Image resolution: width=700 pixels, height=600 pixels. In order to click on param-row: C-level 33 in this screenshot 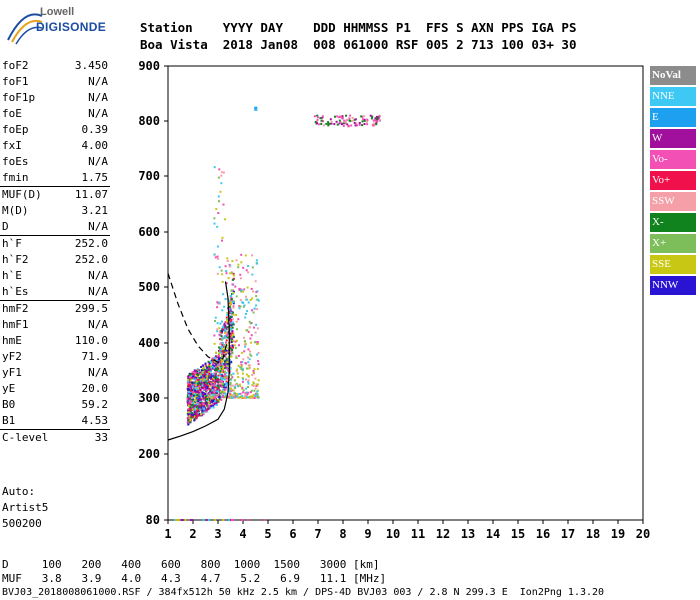, I will do `click(55, 438)`.